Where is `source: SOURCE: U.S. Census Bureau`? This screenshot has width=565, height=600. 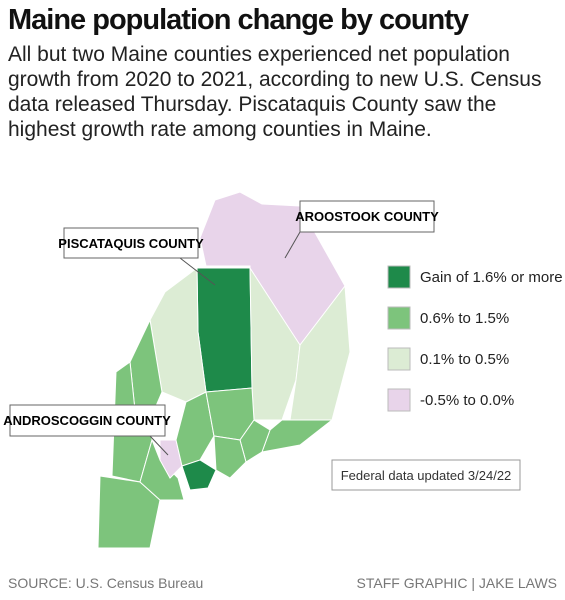 source: SOURCE: U.S. Census Bureau is located at coordinates (105, 583).